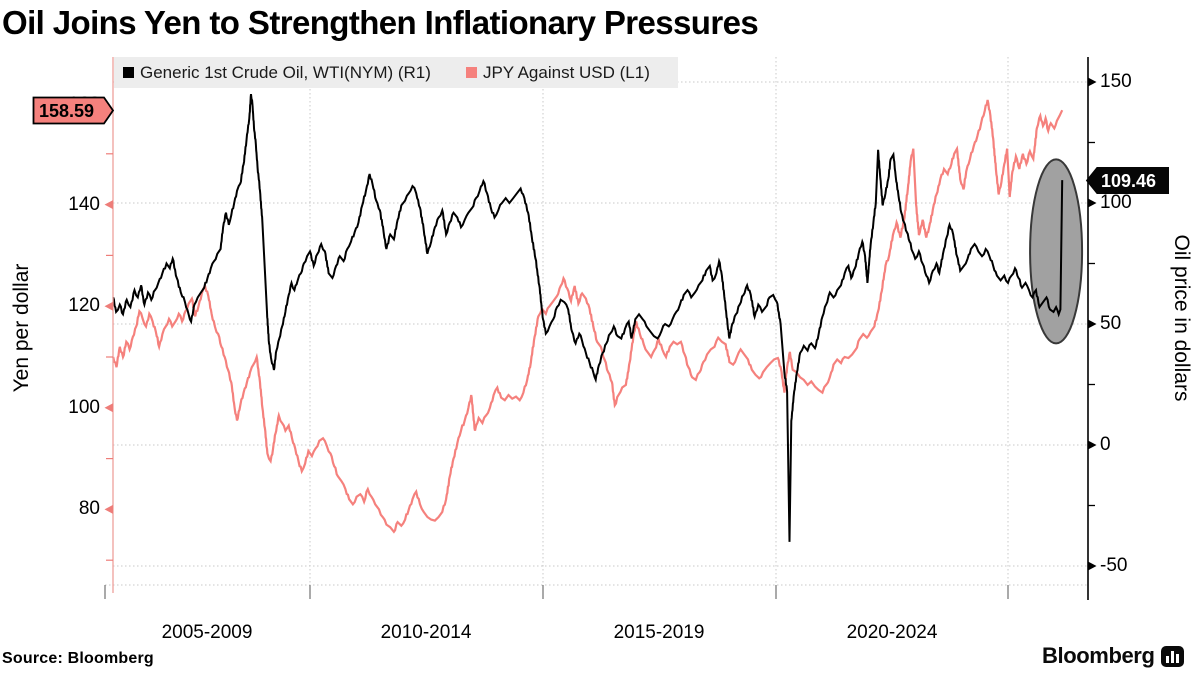 Image resolution: width=1200 pixels, height=675 pixels. What do you see at coordinates (66, 111) in the screenshot?
I see `jpy-badge-value: 158.59` at bounding box center [66, 111].